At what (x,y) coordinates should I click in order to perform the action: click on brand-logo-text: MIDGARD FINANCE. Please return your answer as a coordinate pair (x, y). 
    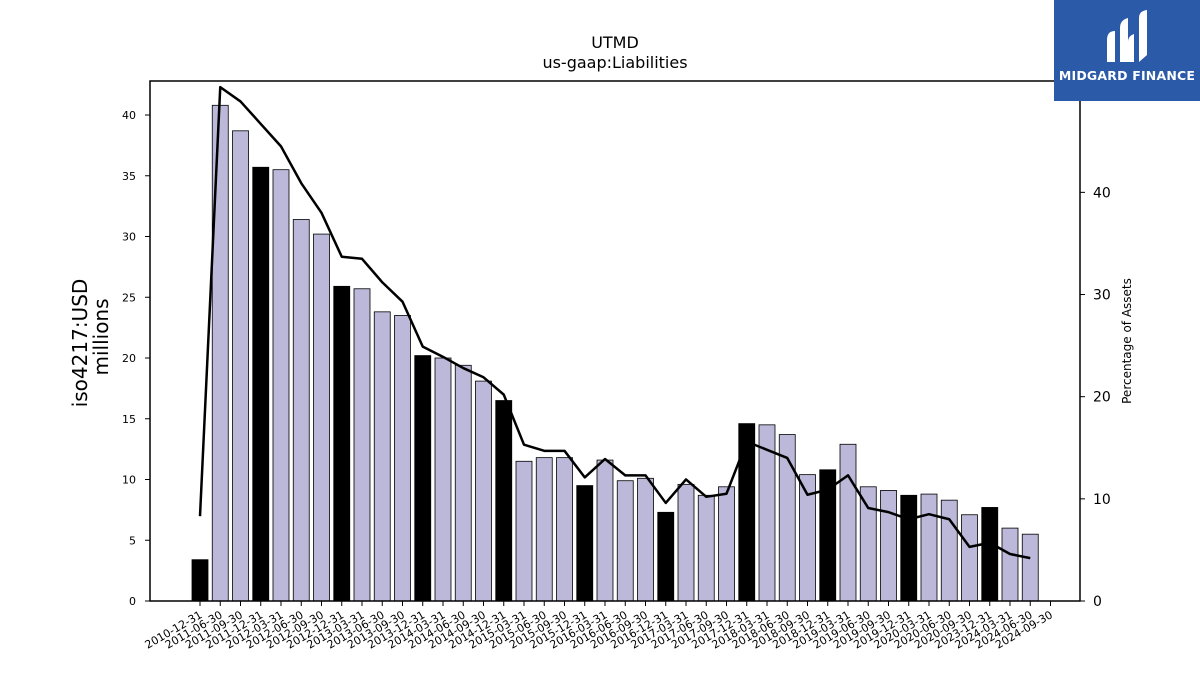
    Looking at the image, I should click on (1127, 75).